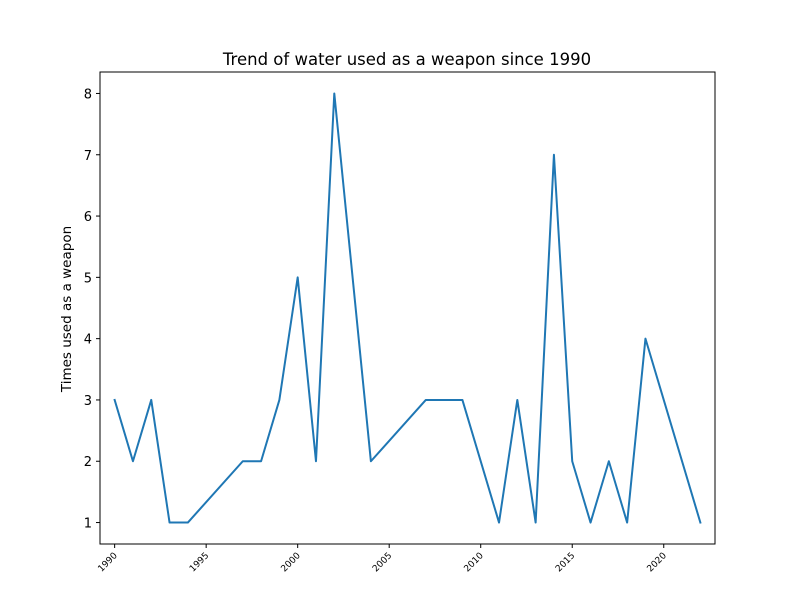 This screenshot has height=615, width=795. Describe the element at coordinates (107, 562) in the screenshot. I see `x-tick-label: 1990` at that location.